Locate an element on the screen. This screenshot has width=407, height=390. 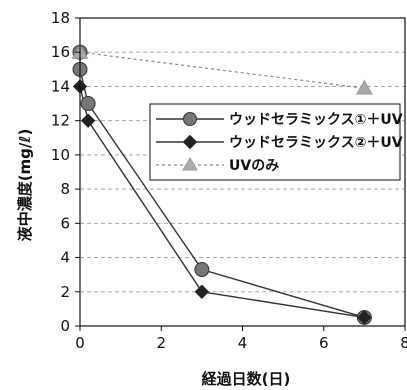
x-tick-label-2: 2 is located at coordinates (161, 343).